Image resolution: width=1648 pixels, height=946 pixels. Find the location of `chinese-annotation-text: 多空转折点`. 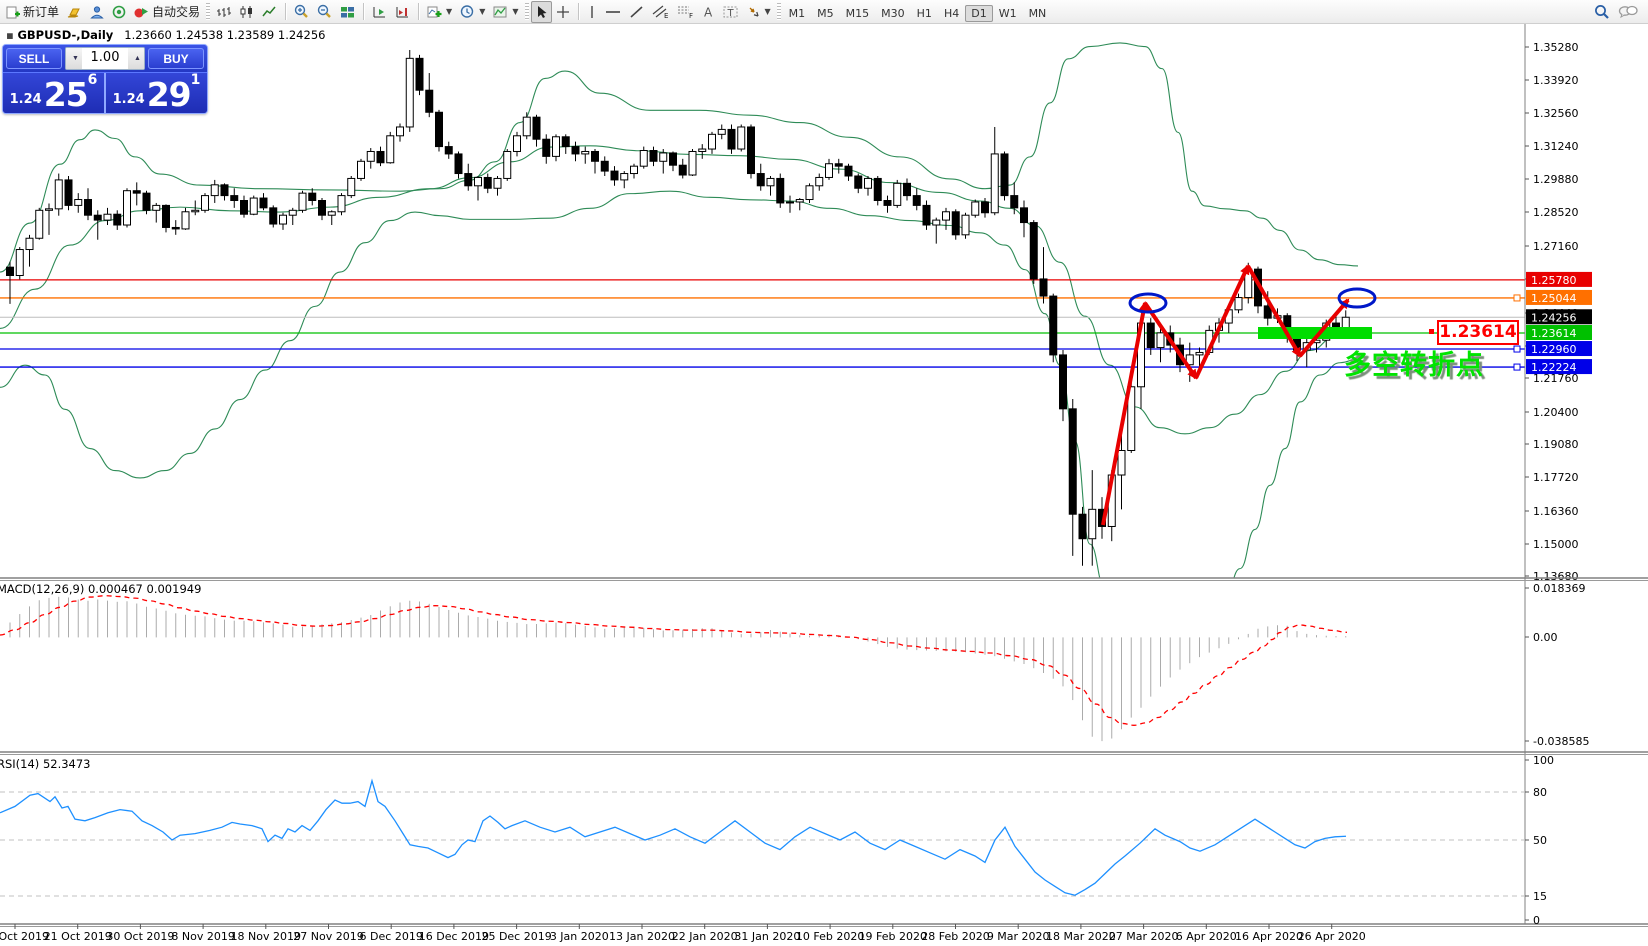

chinese-annotation-text: 多空转折点 is located at coordinates (1414, 365).